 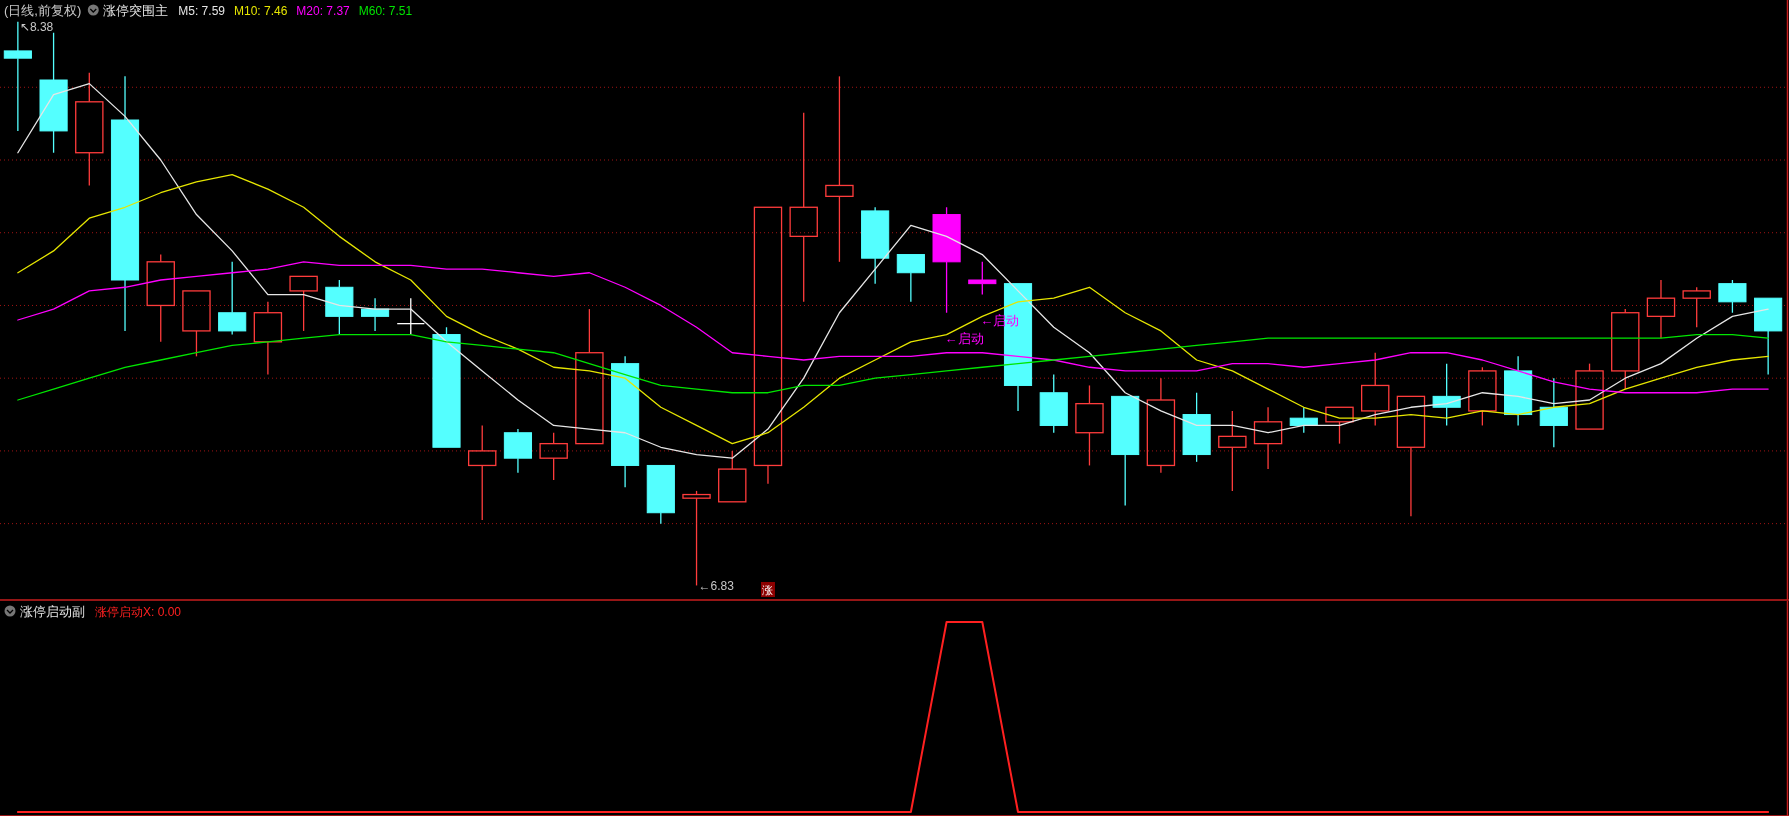 I want to click on text: M5: 7.59, so click(x=202, y=11).